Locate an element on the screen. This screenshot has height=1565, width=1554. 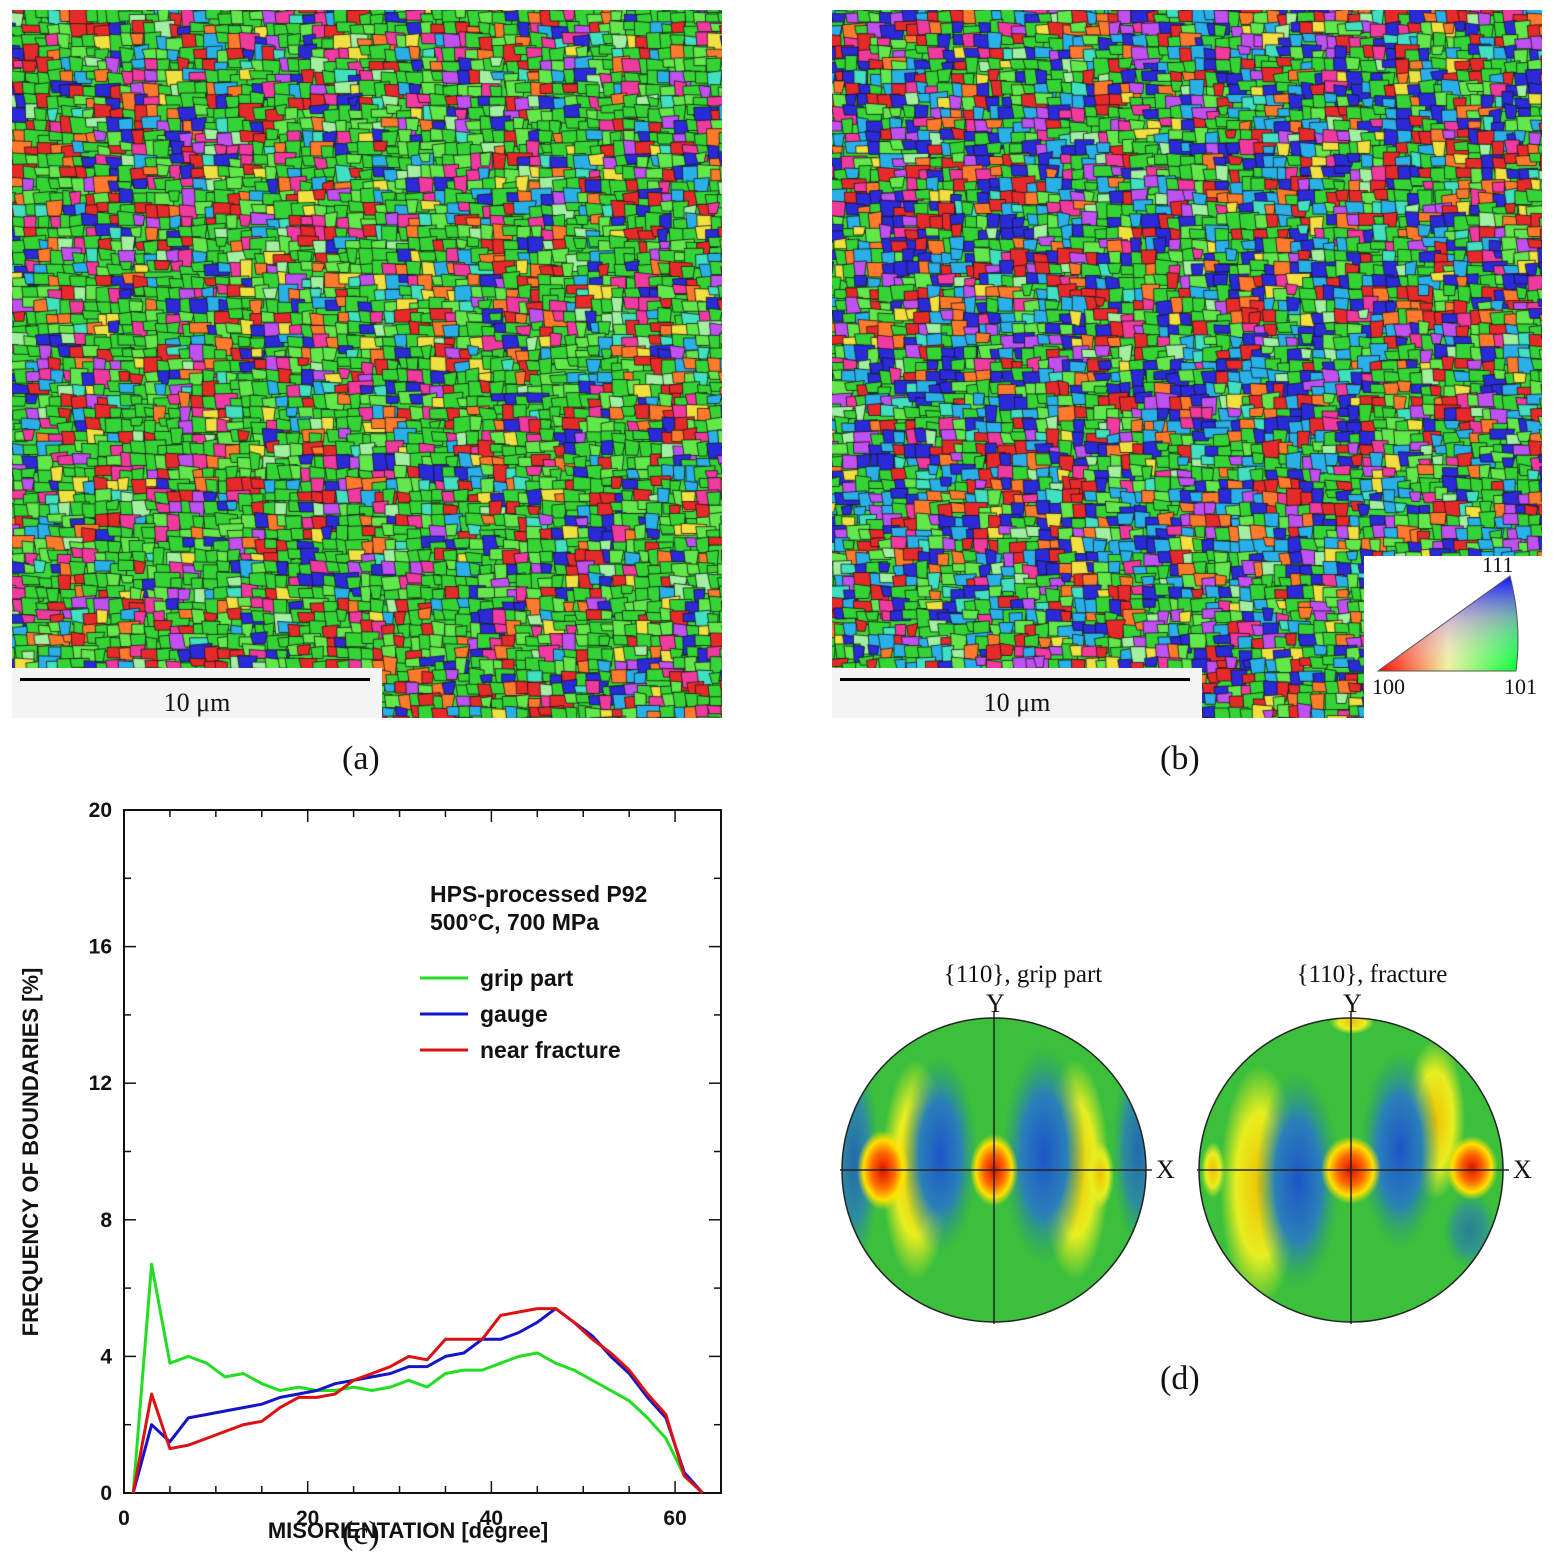
x-tick-label: 60 is located at coordinates (674, 1518).